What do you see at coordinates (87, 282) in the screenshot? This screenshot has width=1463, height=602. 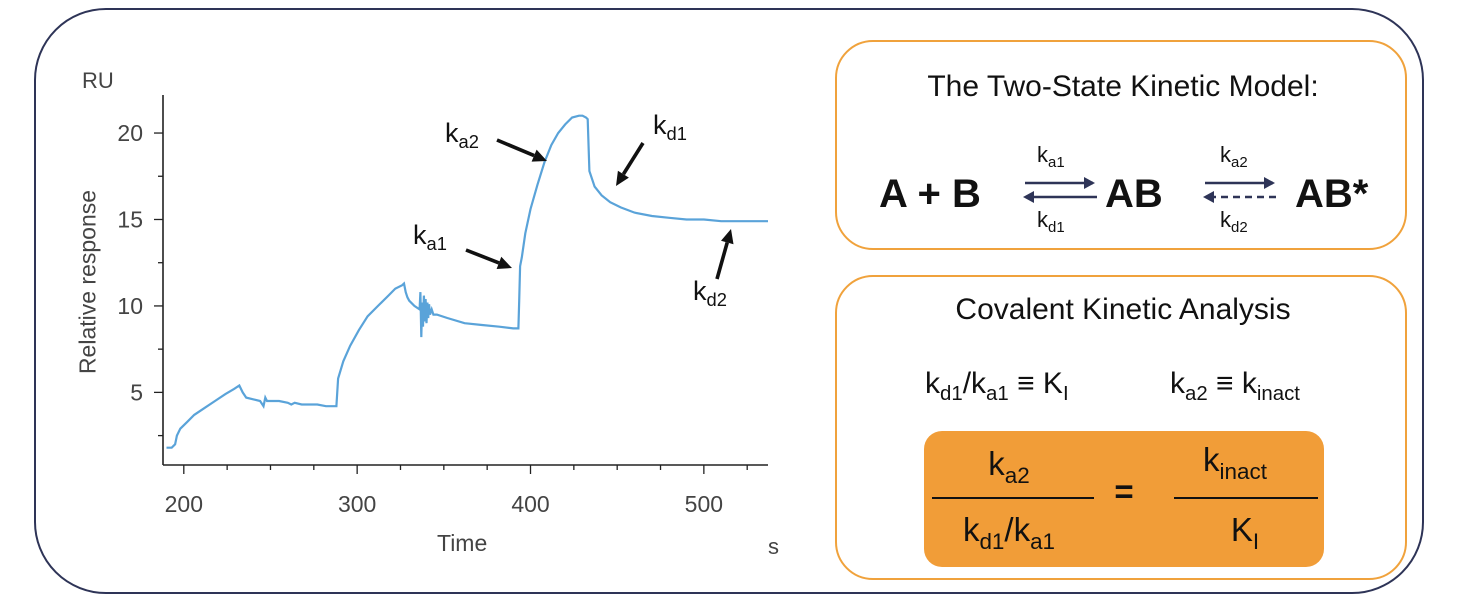 I see `y-axis-label: Relative response` at bounding box center [87, 282].